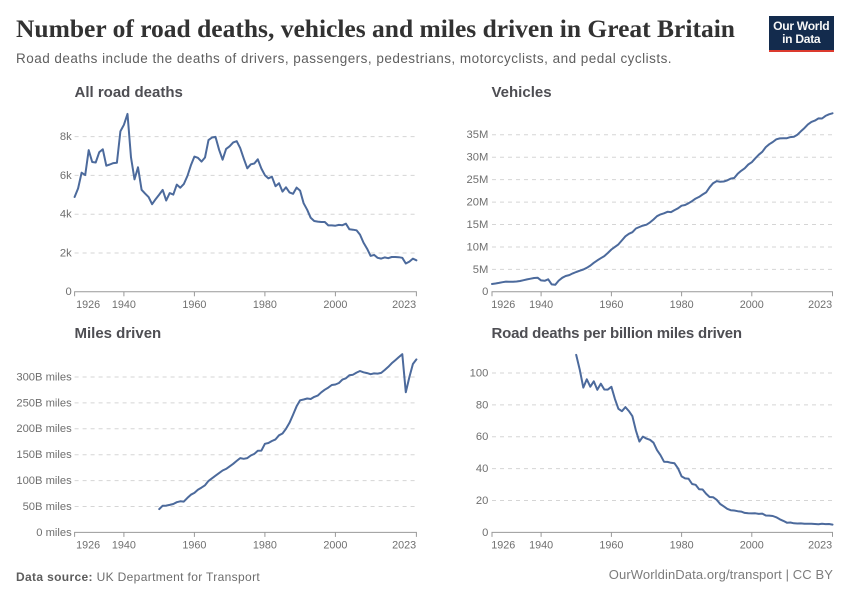 This screenshot has width=850, height=600. Describe the element at coordinates (482, 469) in the screenshot. I see `svg-text: 40` at that location.